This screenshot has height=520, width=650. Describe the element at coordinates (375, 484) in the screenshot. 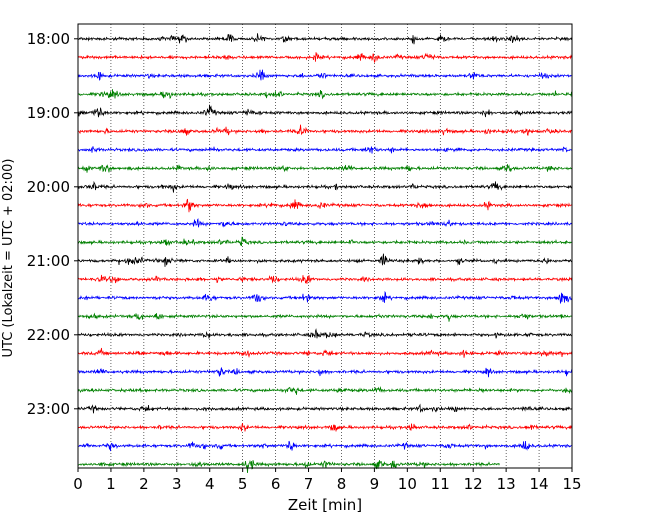

I see `x-tick-label: 9` at that location.